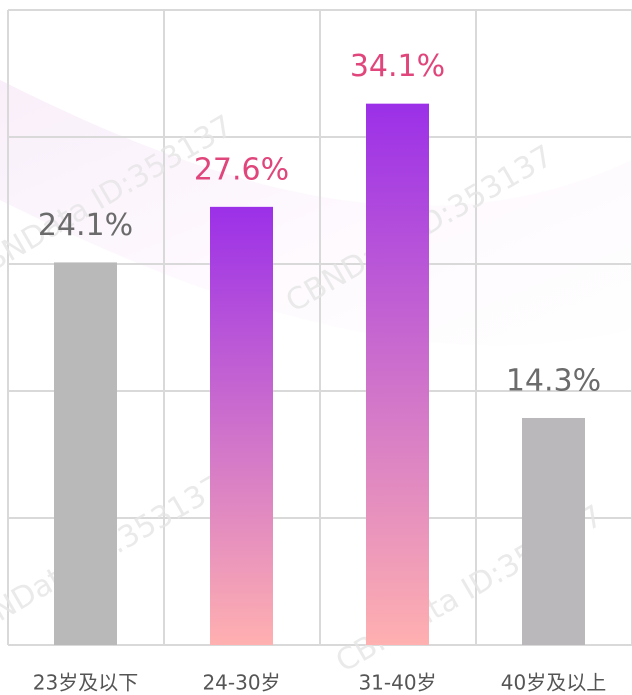  What do you see at coordinates (241, 683) in the screenshot?
I see `x-tick-label: 24-30岁` at bounding box center [241, 683].